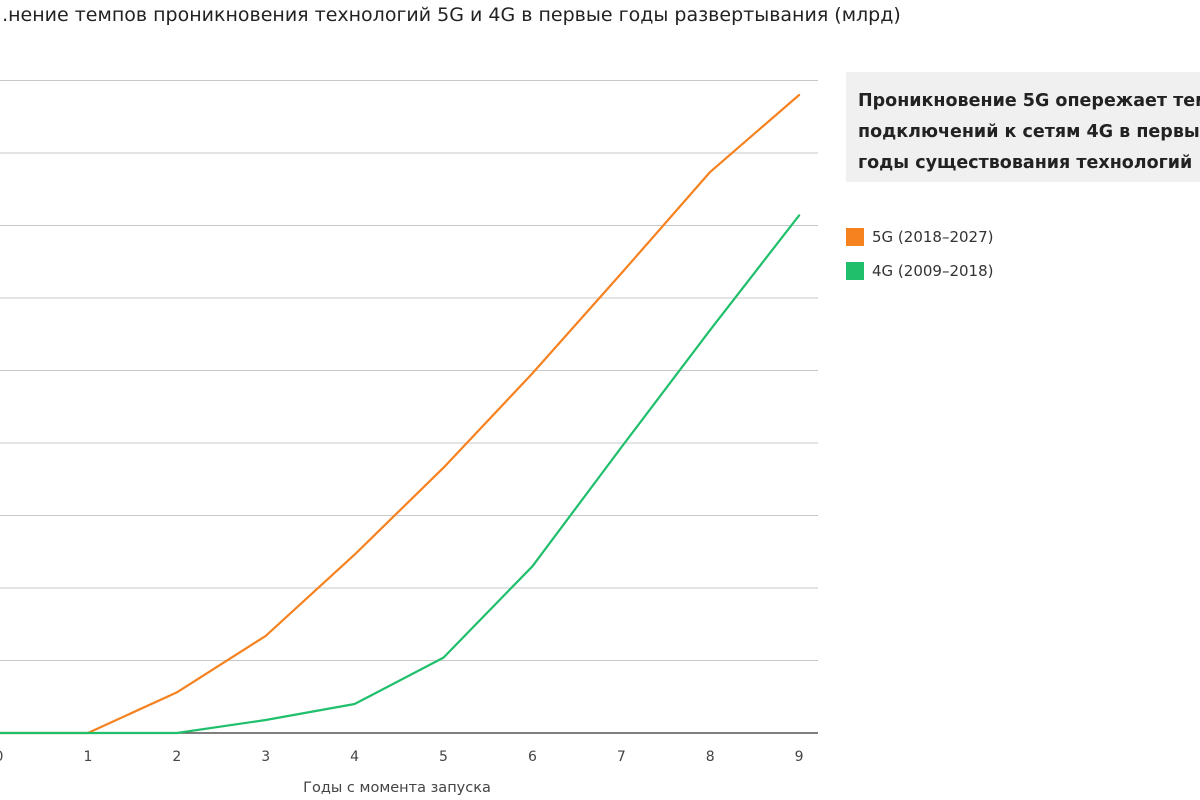 The height and width of the screenshot is (800, 1200). I want to click on callout-line-3: годы существования технологий, so click(1025, 163).